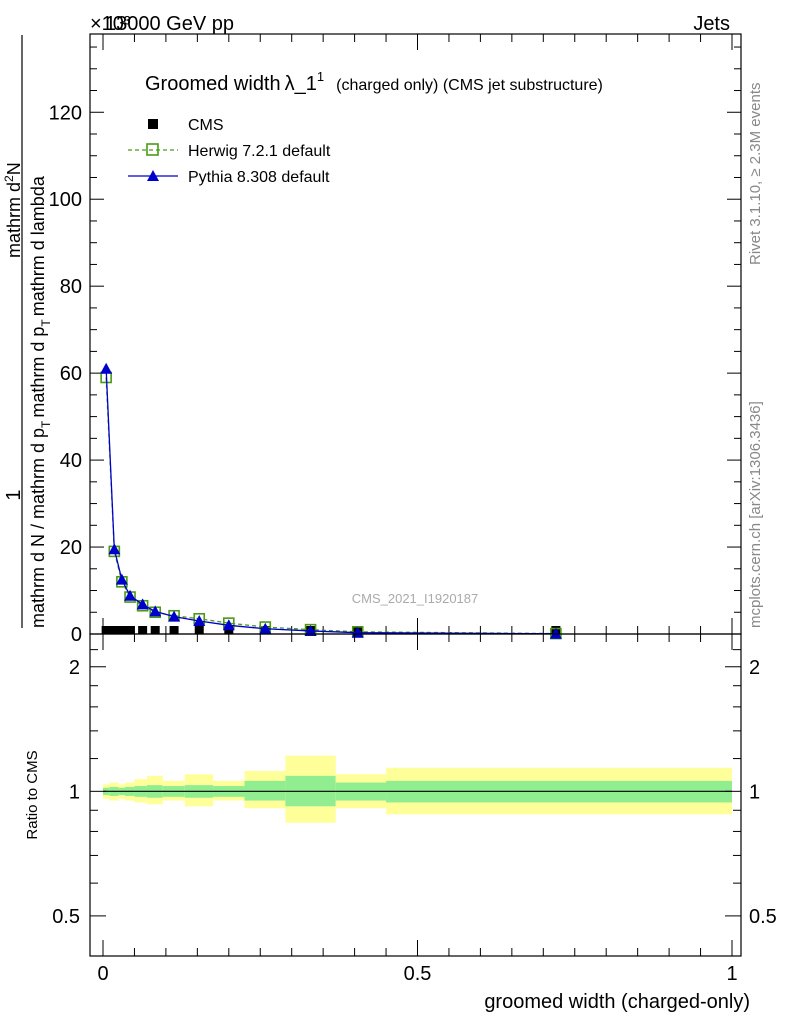 This screenshot has width=786, height=1024. I want to click on process-label: Jets, so click(711, 24).